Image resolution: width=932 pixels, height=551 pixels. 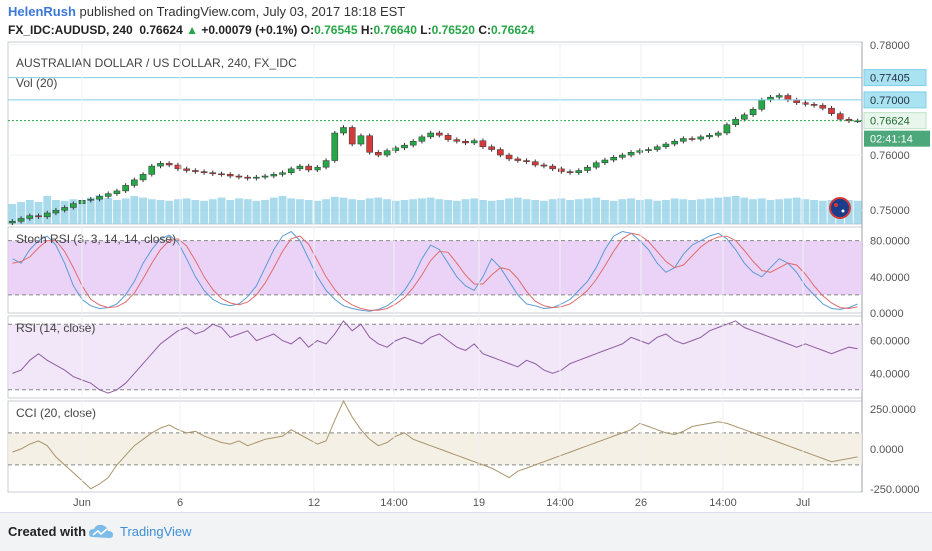 What do you see at coordinates (840, 208) in the screenshot?
I see `australia-flag-icon` at bounding box center [840, 208].